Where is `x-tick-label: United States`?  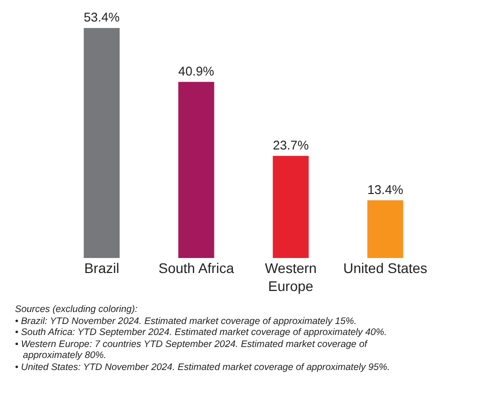 x-tick-label: United States is located at coordinates (385, 268).